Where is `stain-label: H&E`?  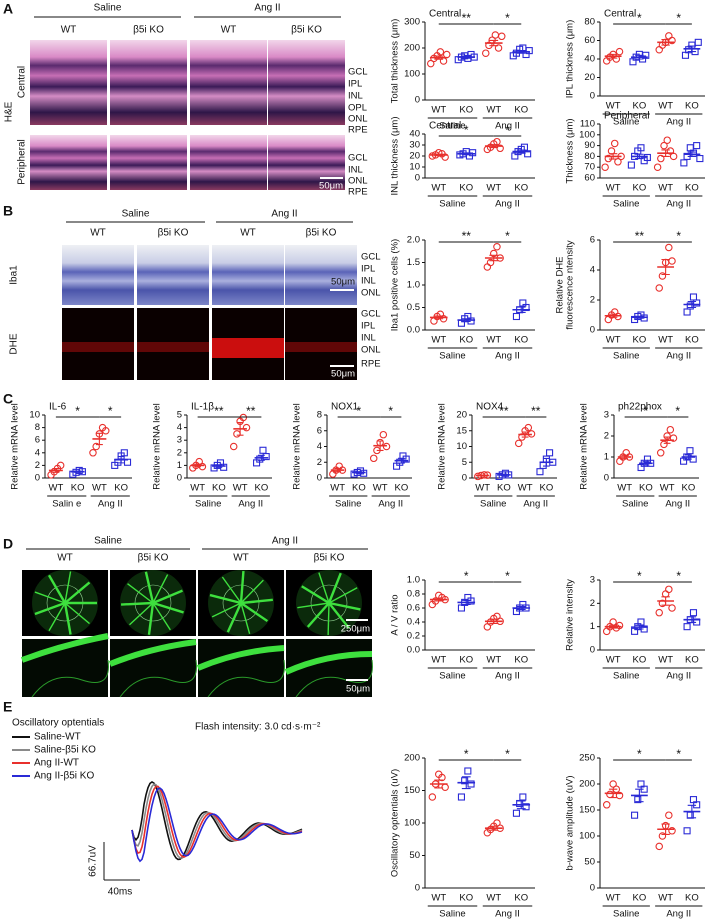
stain-label: H&E is located at coordinates (9, 111).